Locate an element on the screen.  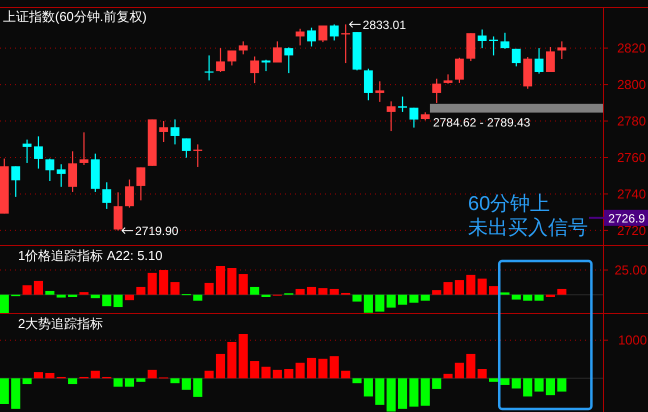
y-tick-label: 2780 is located at coordinates (631, 121).